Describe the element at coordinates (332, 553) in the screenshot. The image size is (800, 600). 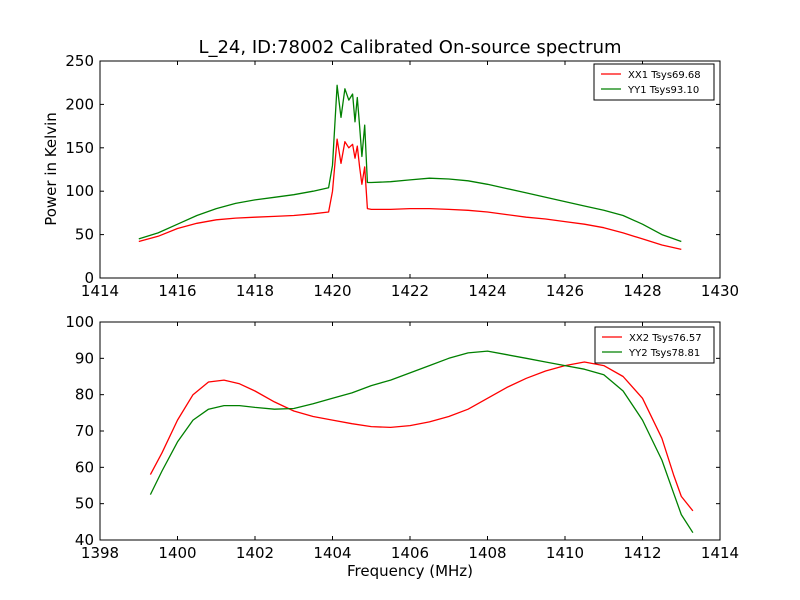
I see `x-tick-label: 1404` at that location.